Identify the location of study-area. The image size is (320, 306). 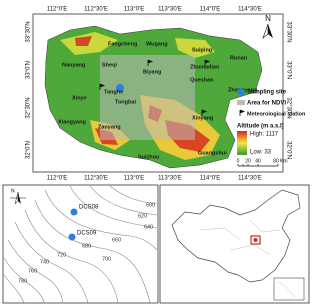
(255, 240).